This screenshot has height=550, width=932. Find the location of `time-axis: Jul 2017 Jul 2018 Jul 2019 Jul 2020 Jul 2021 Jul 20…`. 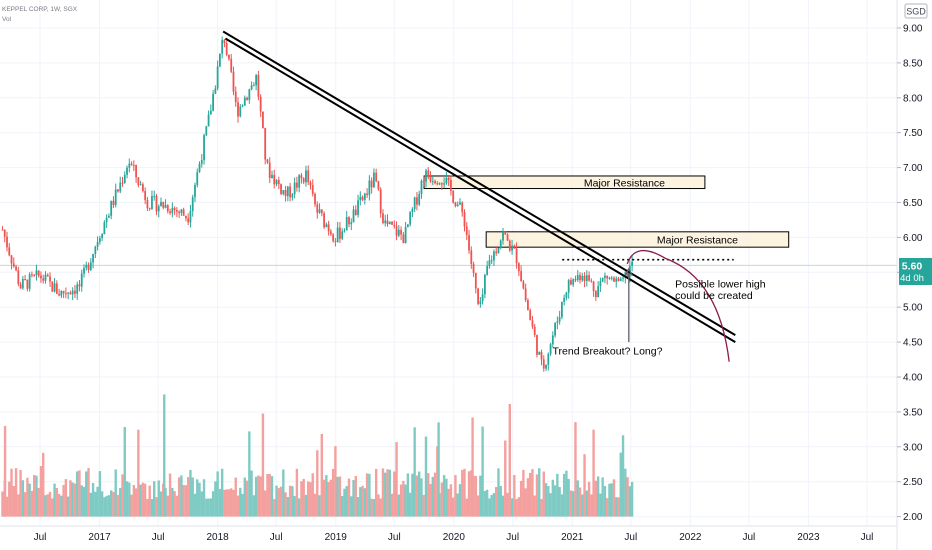

time-axis: Jul 2017 Jul 2018 Jul 2019 Jul 2020 Jul 2021 Jul 20… is located at coordinates (454, 537).